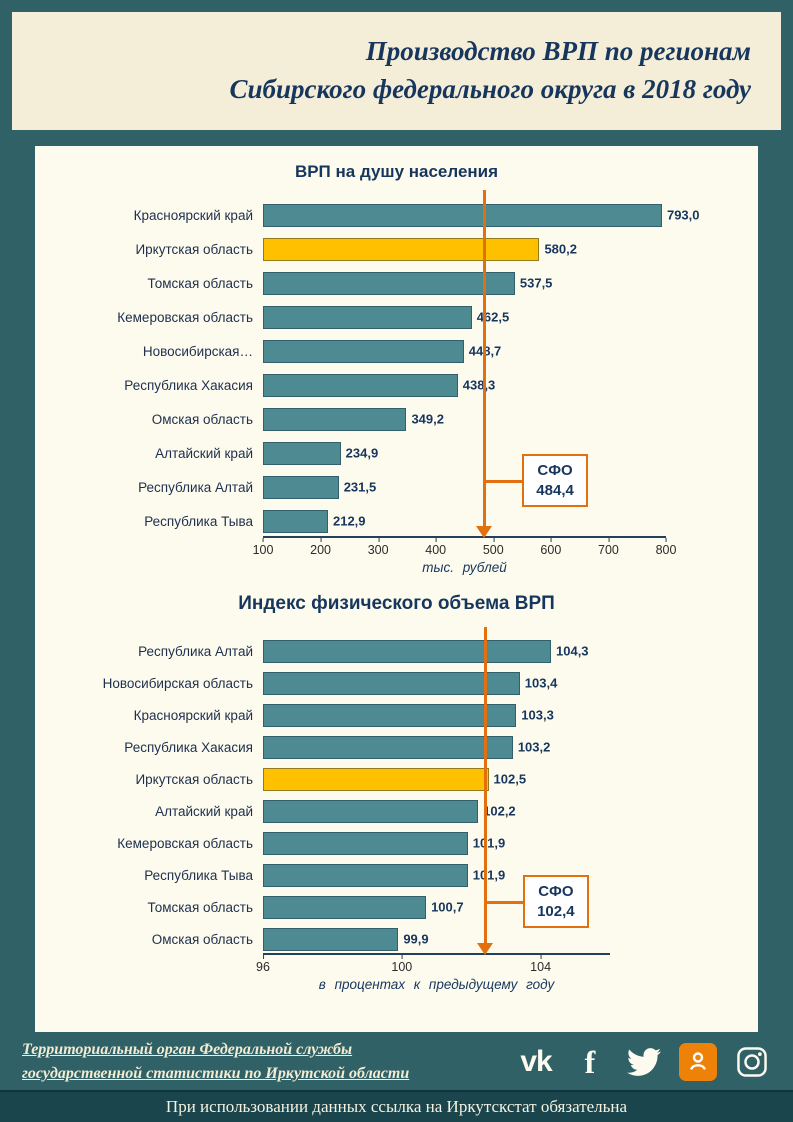 The image size is (793, 1122). Describe the element at coordinates (314, 521) in the screenshot. I see `bar: 212,9` at that location.